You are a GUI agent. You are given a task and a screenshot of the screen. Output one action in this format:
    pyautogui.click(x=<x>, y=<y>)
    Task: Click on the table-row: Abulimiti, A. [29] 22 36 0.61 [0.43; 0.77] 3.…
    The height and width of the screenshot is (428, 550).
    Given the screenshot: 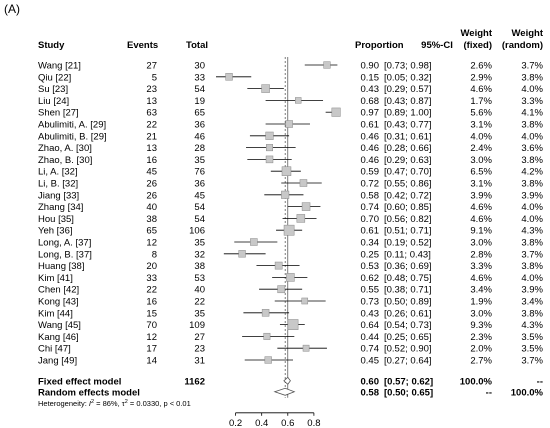 What is the action you would take?
    pyautogui.click(x=291, y=125)
    